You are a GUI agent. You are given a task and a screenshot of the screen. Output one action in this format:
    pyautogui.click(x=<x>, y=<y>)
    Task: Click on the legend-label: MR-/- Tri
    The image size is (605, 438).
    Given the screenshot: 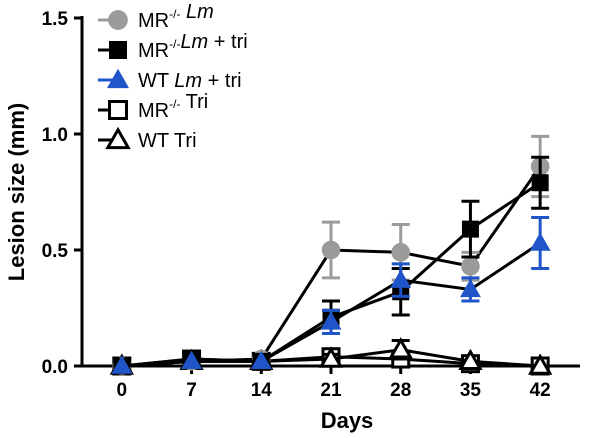 What is the action you would take?
    pyautogui.click(x=173, y=106)
    